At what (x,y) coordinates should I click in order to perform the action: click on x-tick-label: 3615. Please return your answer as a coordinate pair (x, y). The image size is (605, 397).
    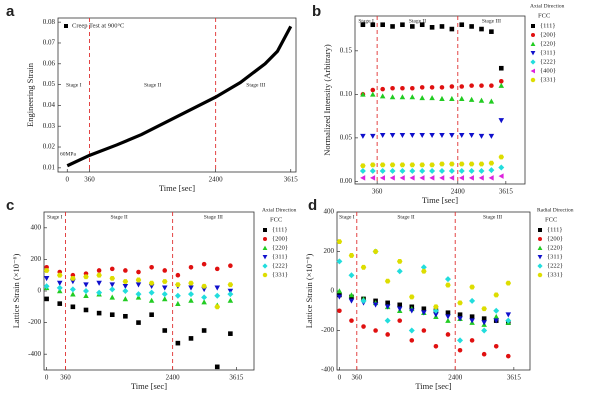
    Looking at the image, I should click on (291, 180).